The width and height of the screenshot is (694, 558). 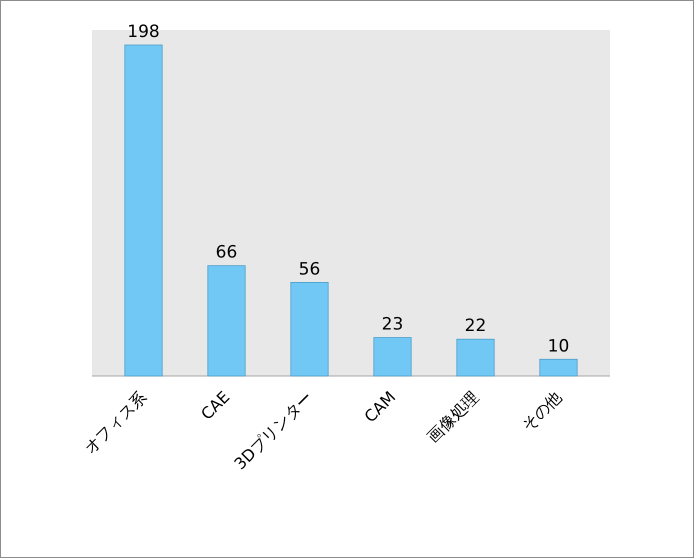 What do you see at coordinates (559, 346) in the screenshot?
I see `data-label: 10` at bounding box center [559, 346].